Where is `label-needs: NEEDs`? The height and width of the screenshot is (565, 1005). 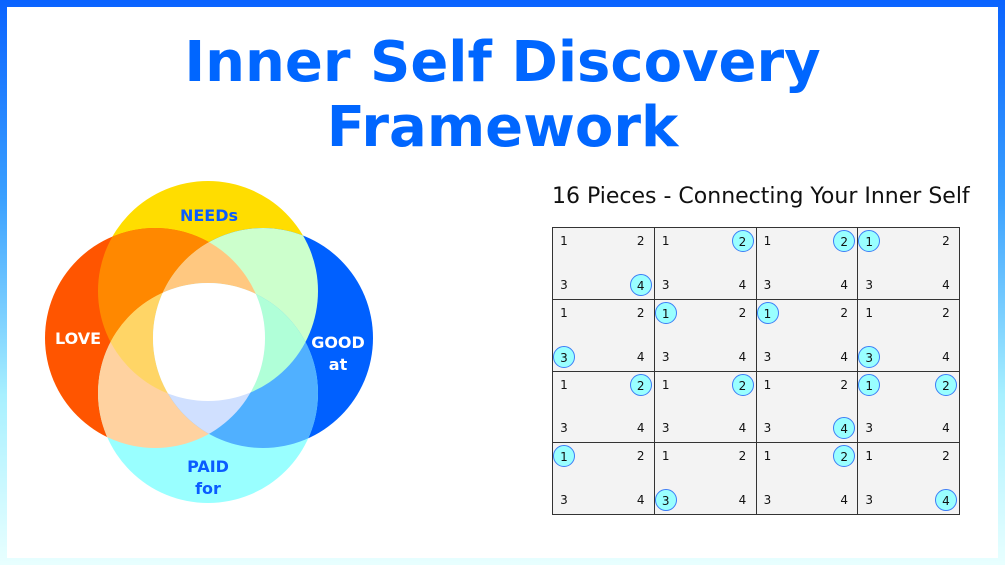 label-needs: NEEDs is located at coordinates (209, 215).